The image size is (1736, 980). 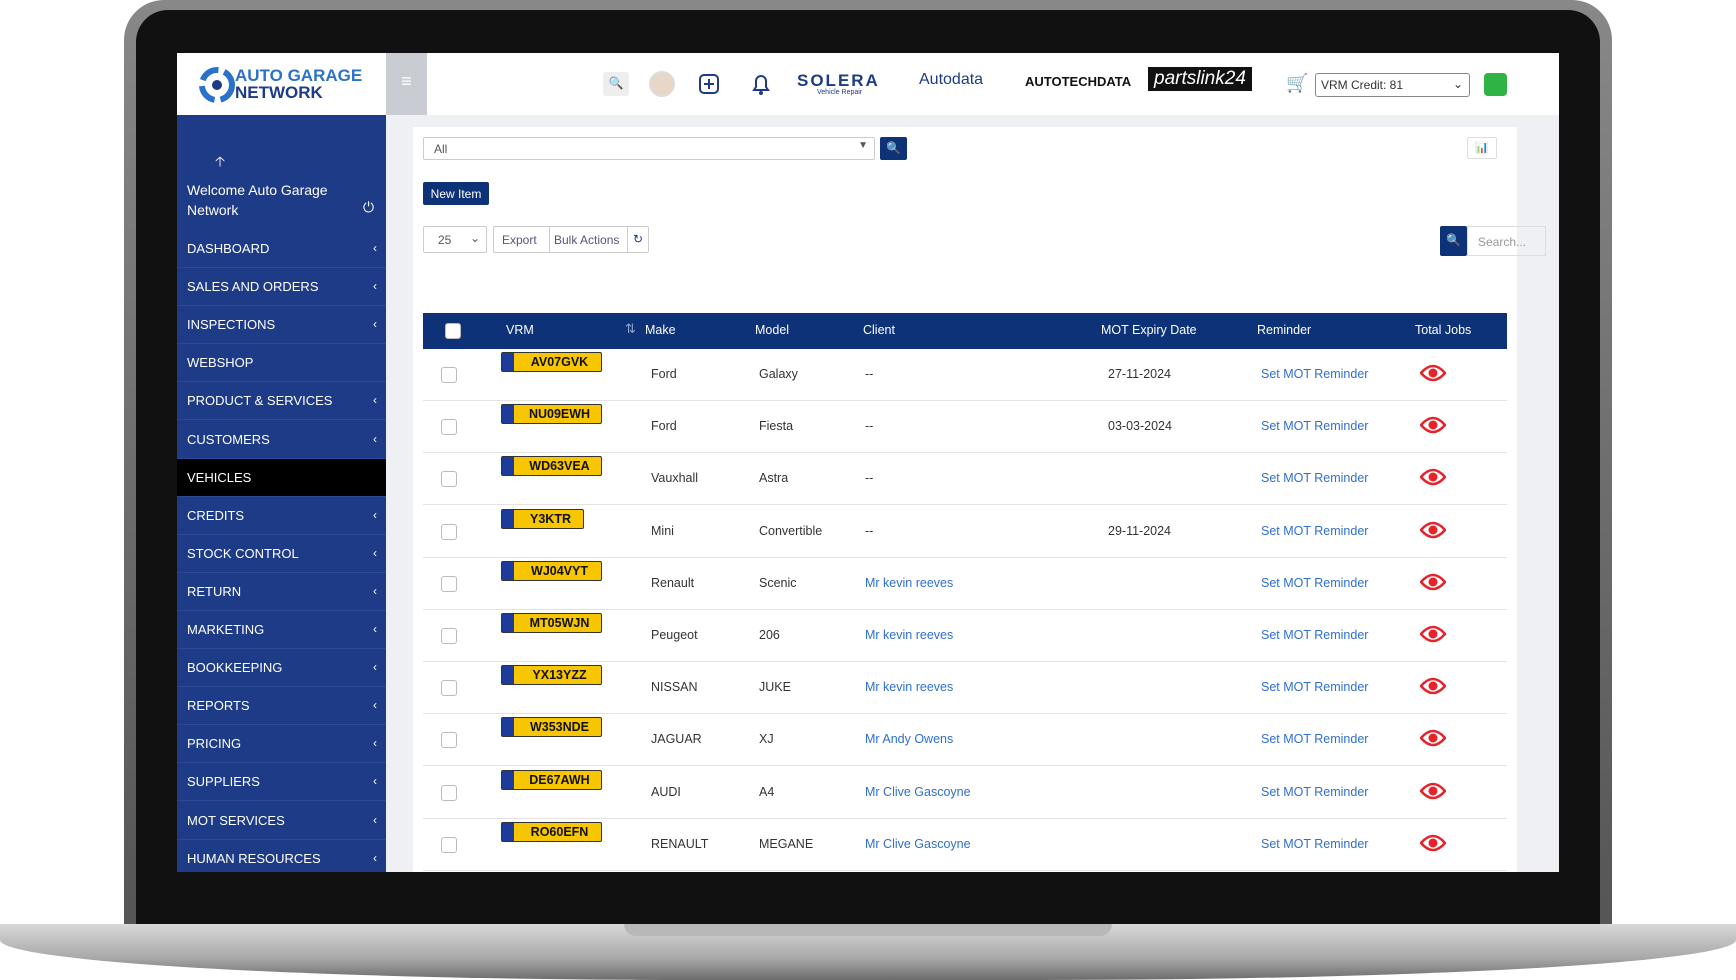 What do you see at coordinates (456, 193) in the screenshot?
I see `new-item-button: New Item` at bounding box center [456, 193].